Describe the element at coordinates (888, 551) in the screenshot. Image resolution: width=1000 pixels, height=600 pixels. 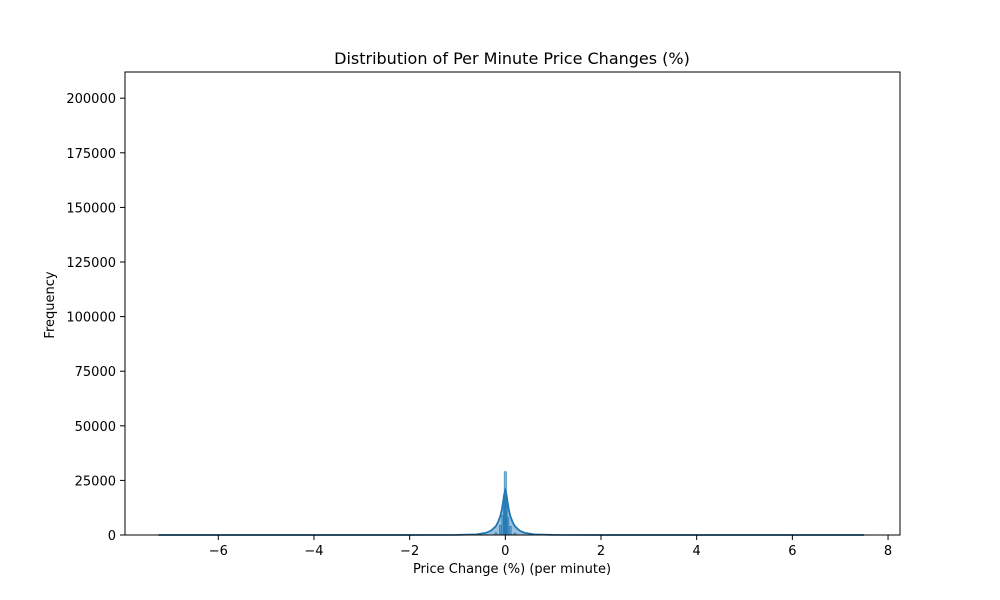
I see `x-tick-label: 8` at that location.